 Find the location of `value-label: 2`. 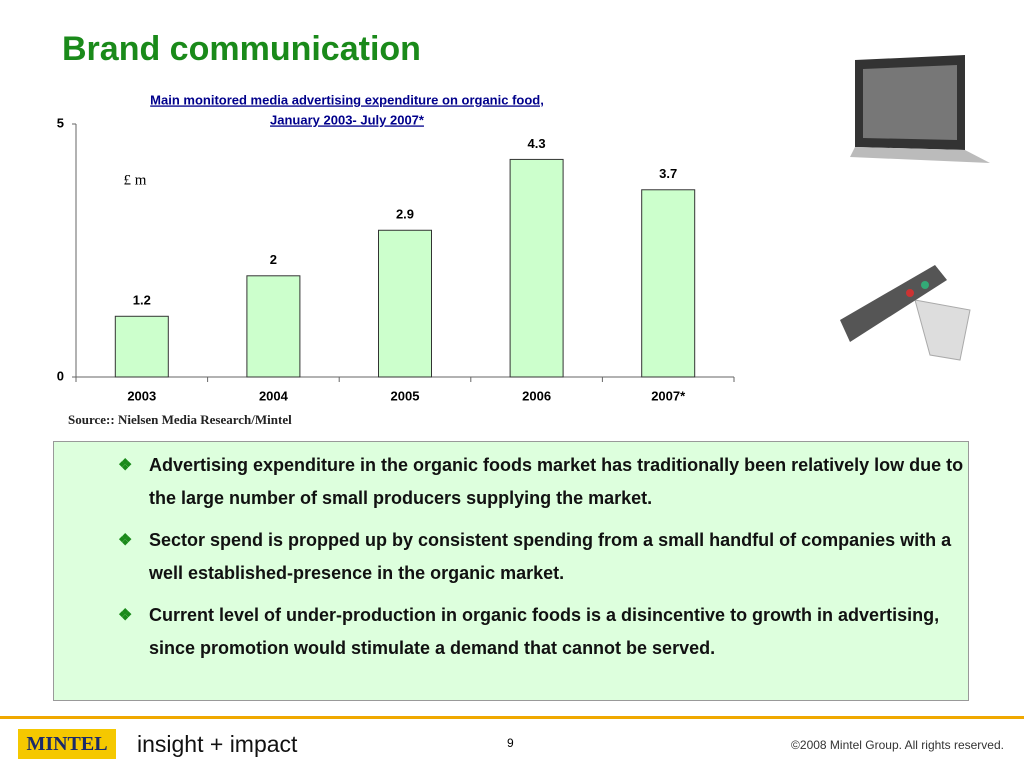

value-label: 2 is located at coordinates (273, 259).